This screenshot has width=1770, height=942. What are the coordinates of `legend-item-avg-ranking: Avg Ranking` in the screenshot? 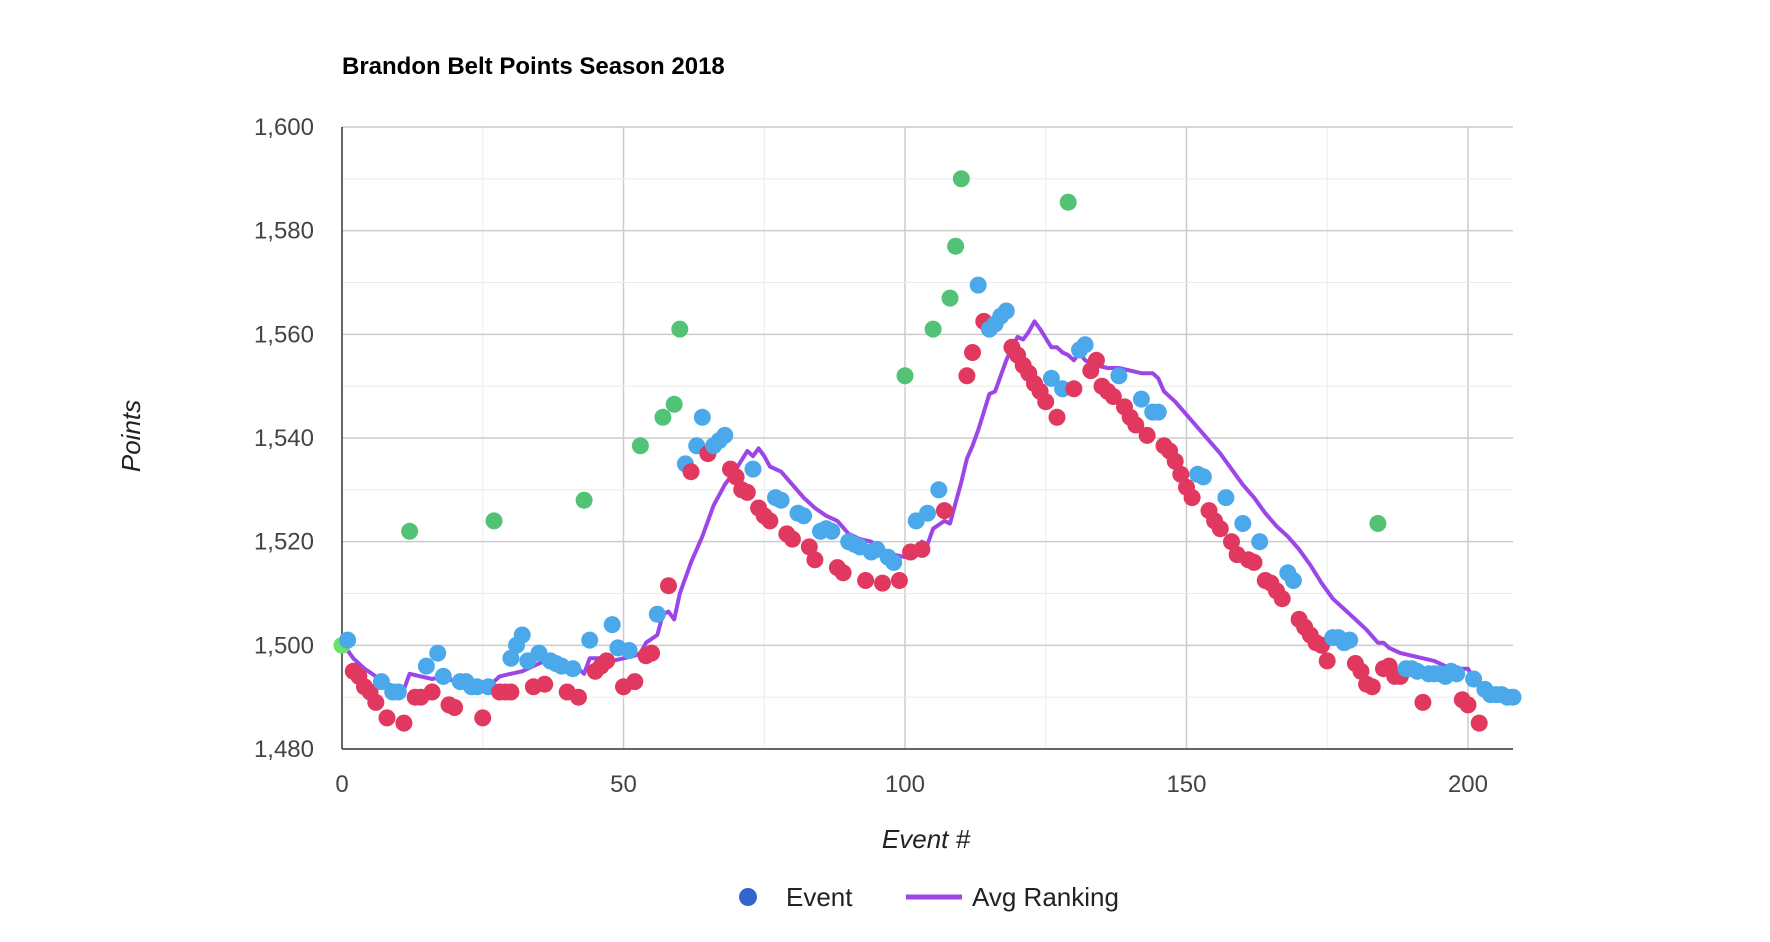 It's located at (1012, 897).